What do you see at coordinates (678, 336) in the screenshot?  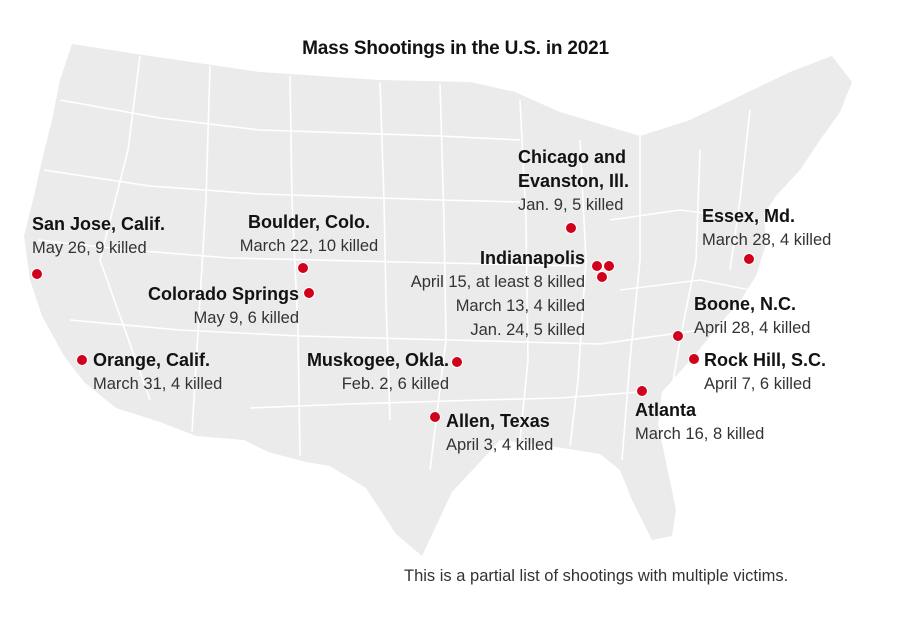 I see `marker-boone` at bounding box center [678, 336].